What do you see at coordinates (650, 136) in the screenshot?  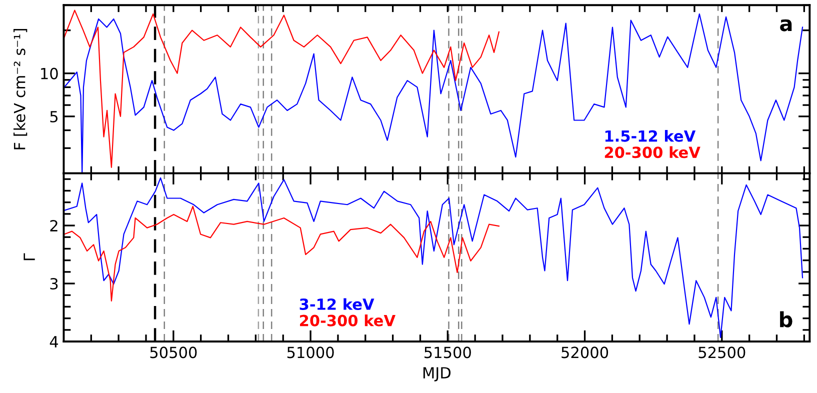 I see `series-label: 1.5-12 keV` at bounding box center [650, 136].